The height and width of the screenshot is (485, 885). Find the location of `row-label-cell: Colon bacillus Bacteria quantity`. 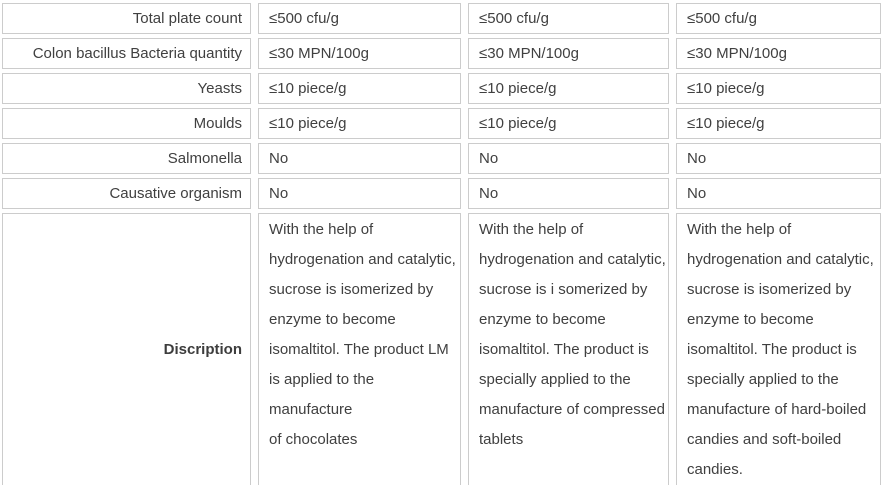

row-label-cell: Colon bacillus Bacteria quantity is located at coordinates (126, 53).